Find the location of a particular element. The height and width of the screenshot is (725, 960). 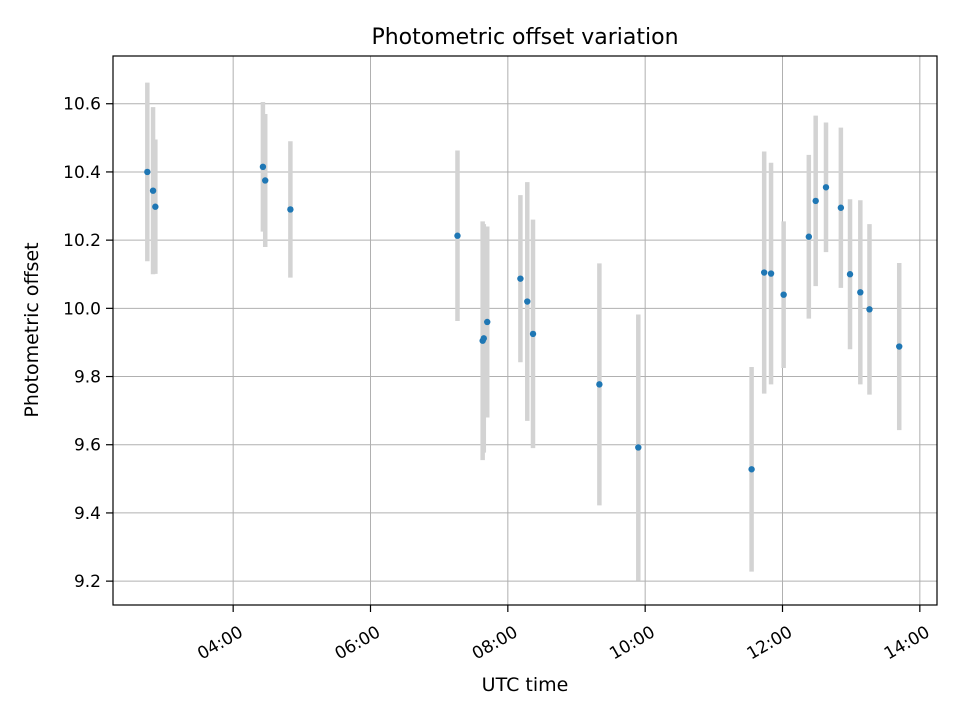

y-tick-label: 10.4 is located at coordinates (82, 173).